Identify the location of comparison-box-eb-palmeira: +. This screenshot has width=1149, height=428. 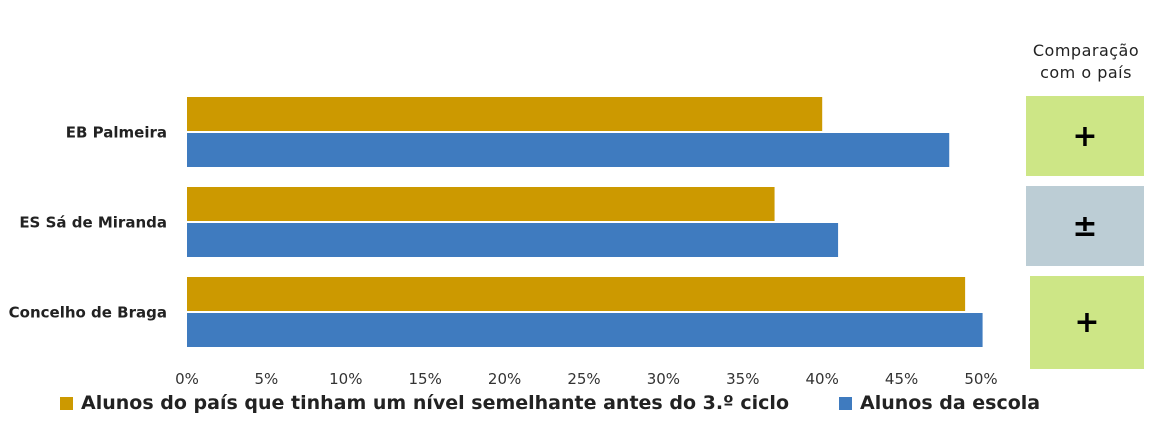
(1085, 136).